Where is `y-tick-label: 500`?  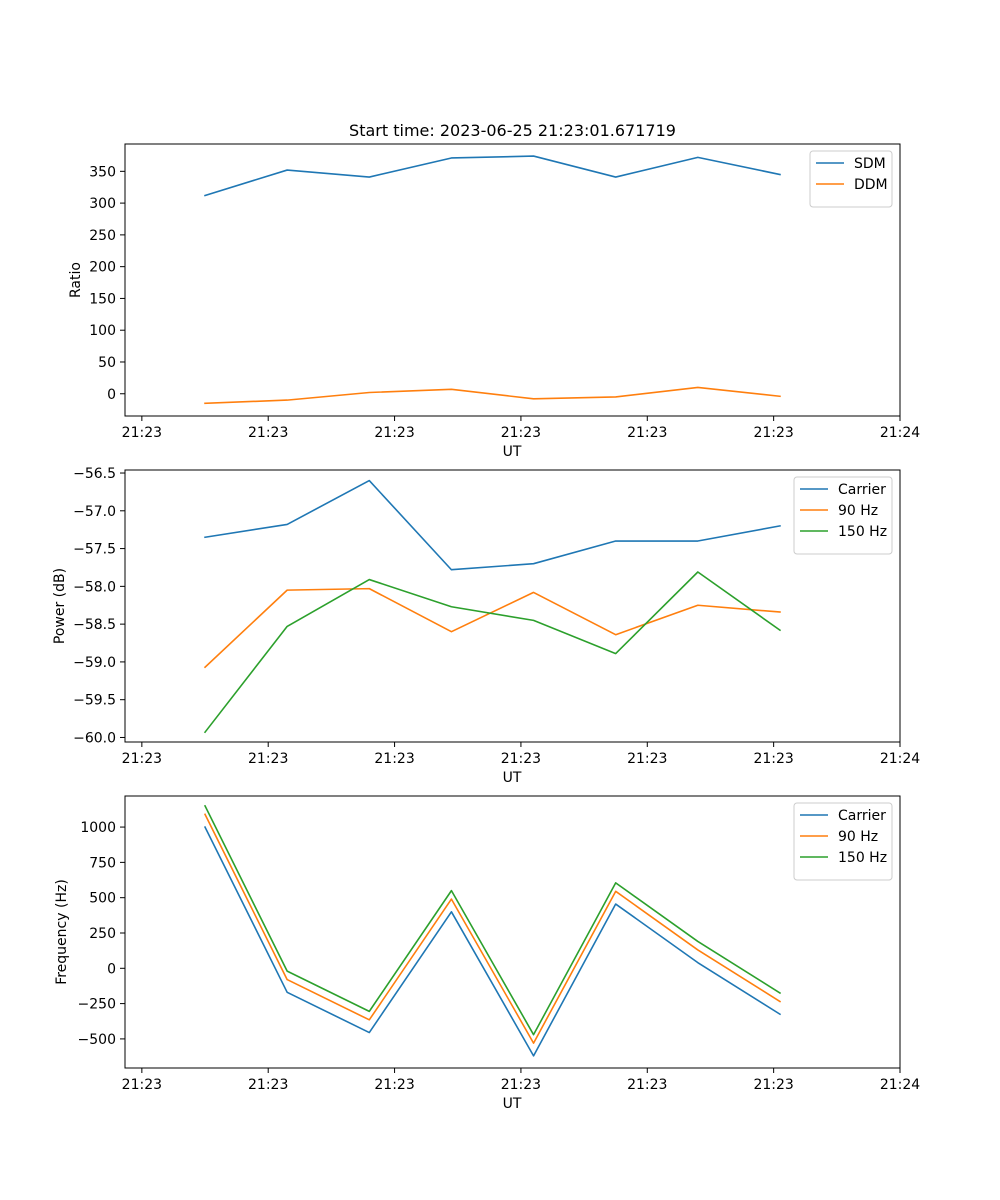 y-tick-label: 500 is located at coordinates (102, 899).